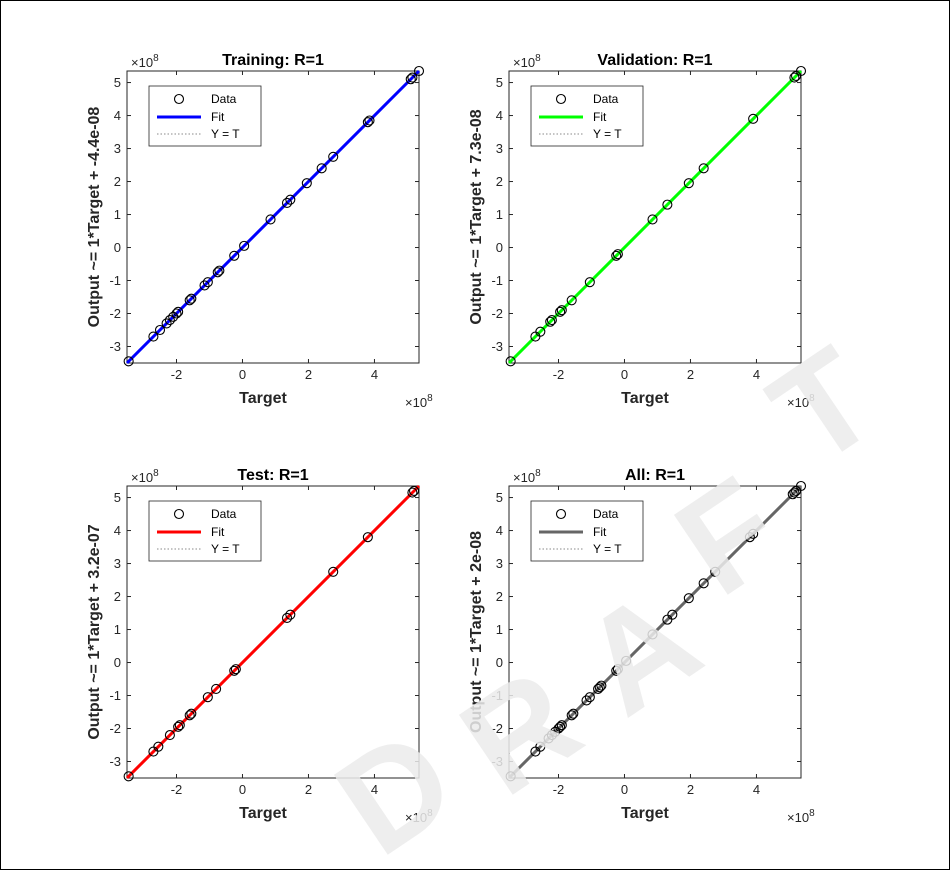 The height and width of the screenshot is (874, 950). I want to click on chart-title: Test: R=1, so click(272, 475).